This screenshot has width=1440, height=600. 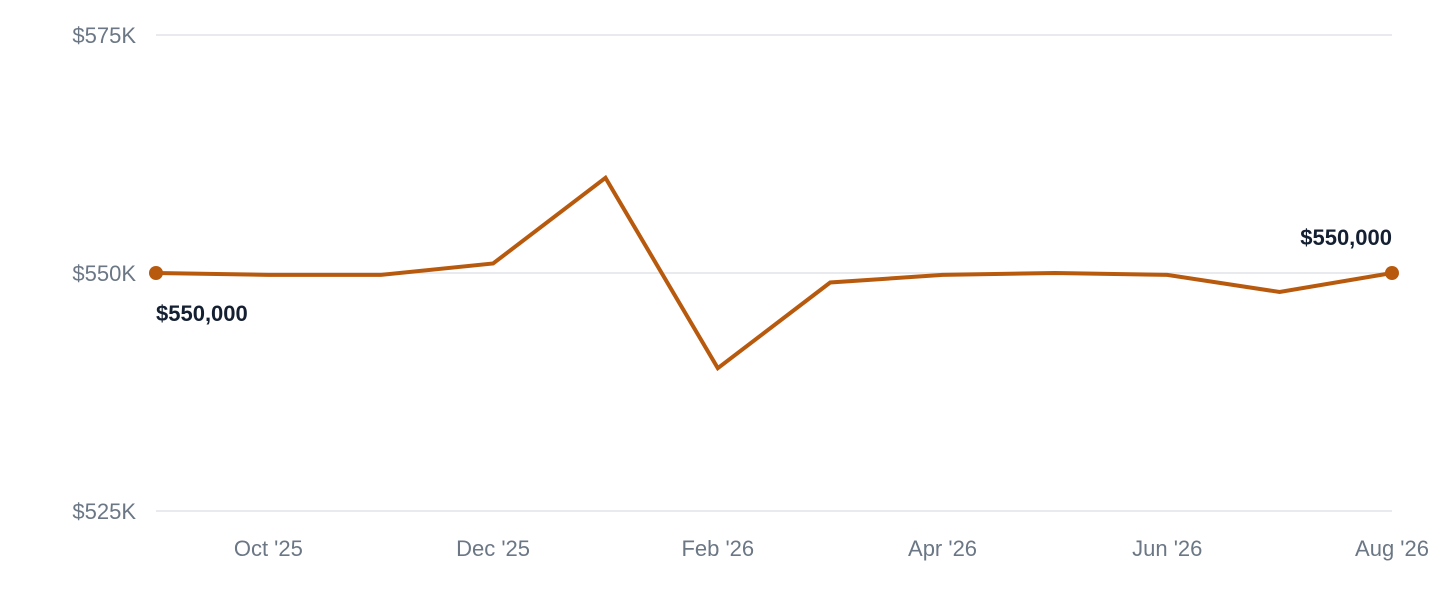 I want to click on x-tick-label: Apr '26, so click(x=942, y=548).